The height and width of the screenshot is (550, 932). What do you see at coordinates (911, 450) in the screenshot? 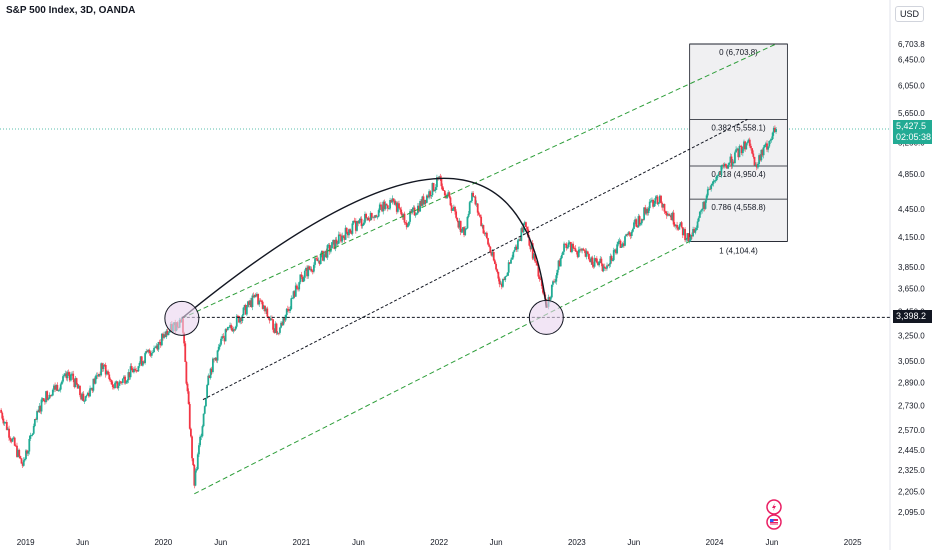
I see `price-tick: 2,445.0` at bounding box center [911, 450].